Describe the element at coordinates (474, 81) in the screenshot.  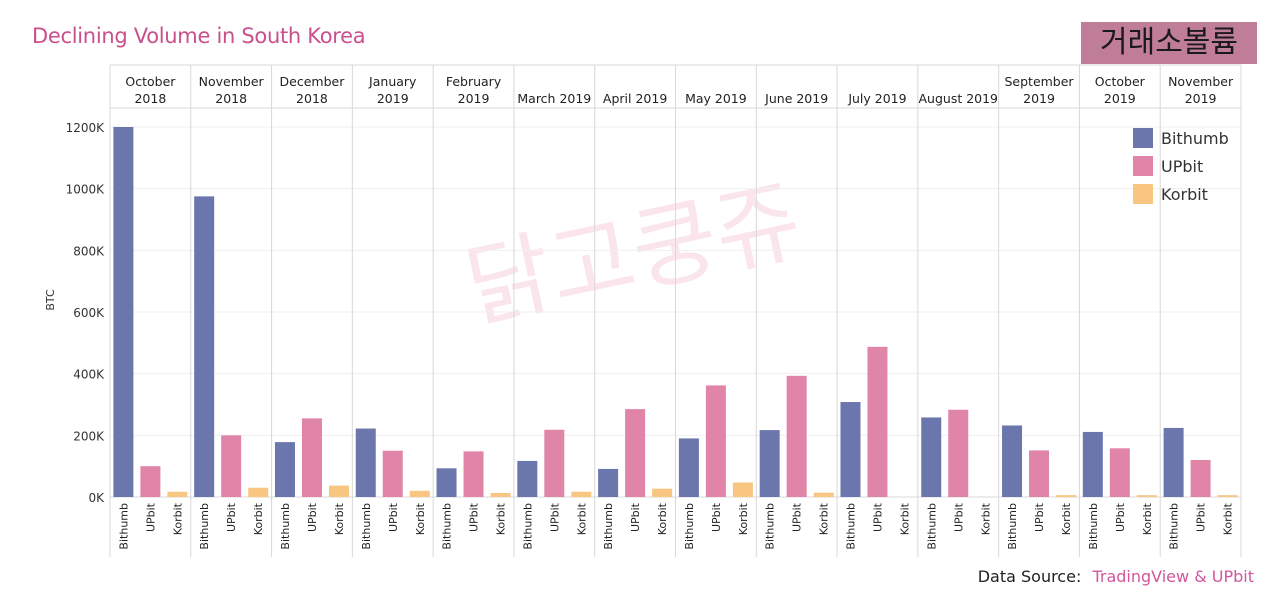
I see `column-header-label: February` at that location.